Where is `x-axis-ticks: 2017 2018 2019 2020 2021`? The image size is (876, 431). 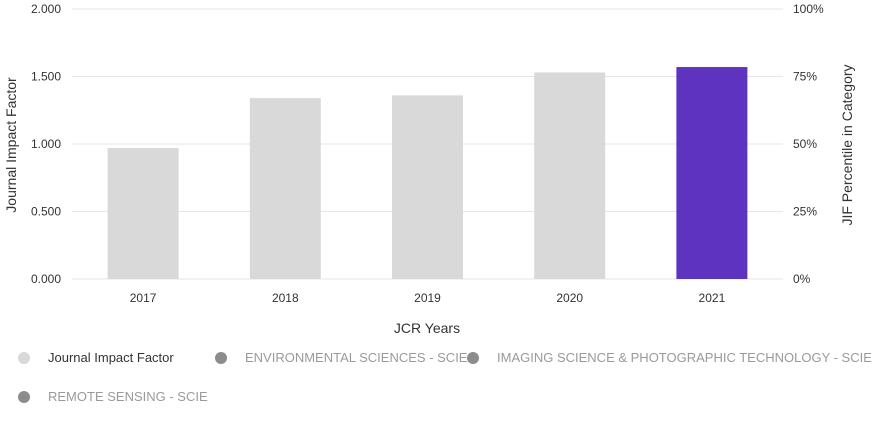
x-axis-ticks: 2017 2018 2019 2020 2021 is located at coordinates (428, 298).